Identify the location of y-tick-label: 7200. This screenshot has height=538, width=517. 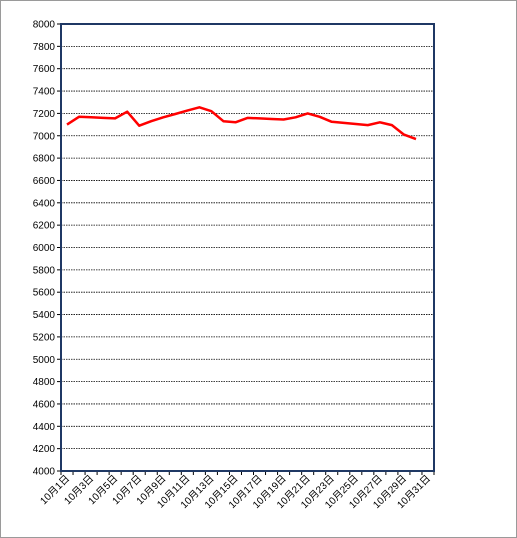
(44, 114).